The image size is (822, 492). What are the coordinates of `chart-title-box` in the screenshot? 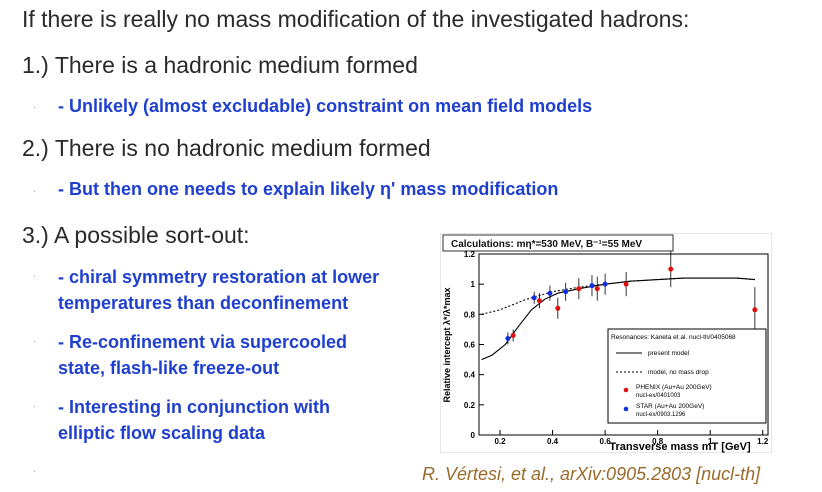 It's located at (558, 243).